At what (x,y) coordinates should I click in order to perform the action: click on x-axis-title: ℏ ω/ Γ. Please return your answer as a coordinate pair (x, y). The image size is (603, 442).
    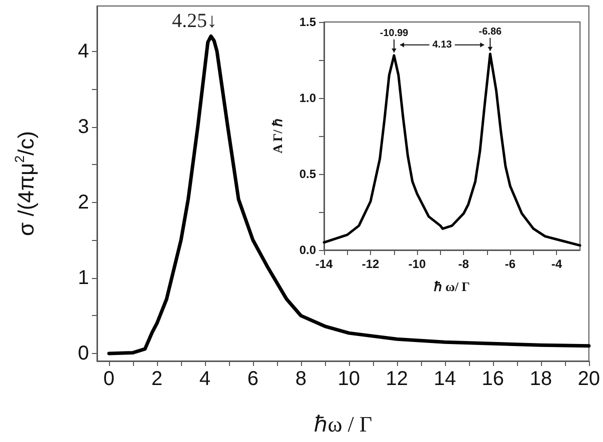
    Looking at the image, I should click on (451, 286).